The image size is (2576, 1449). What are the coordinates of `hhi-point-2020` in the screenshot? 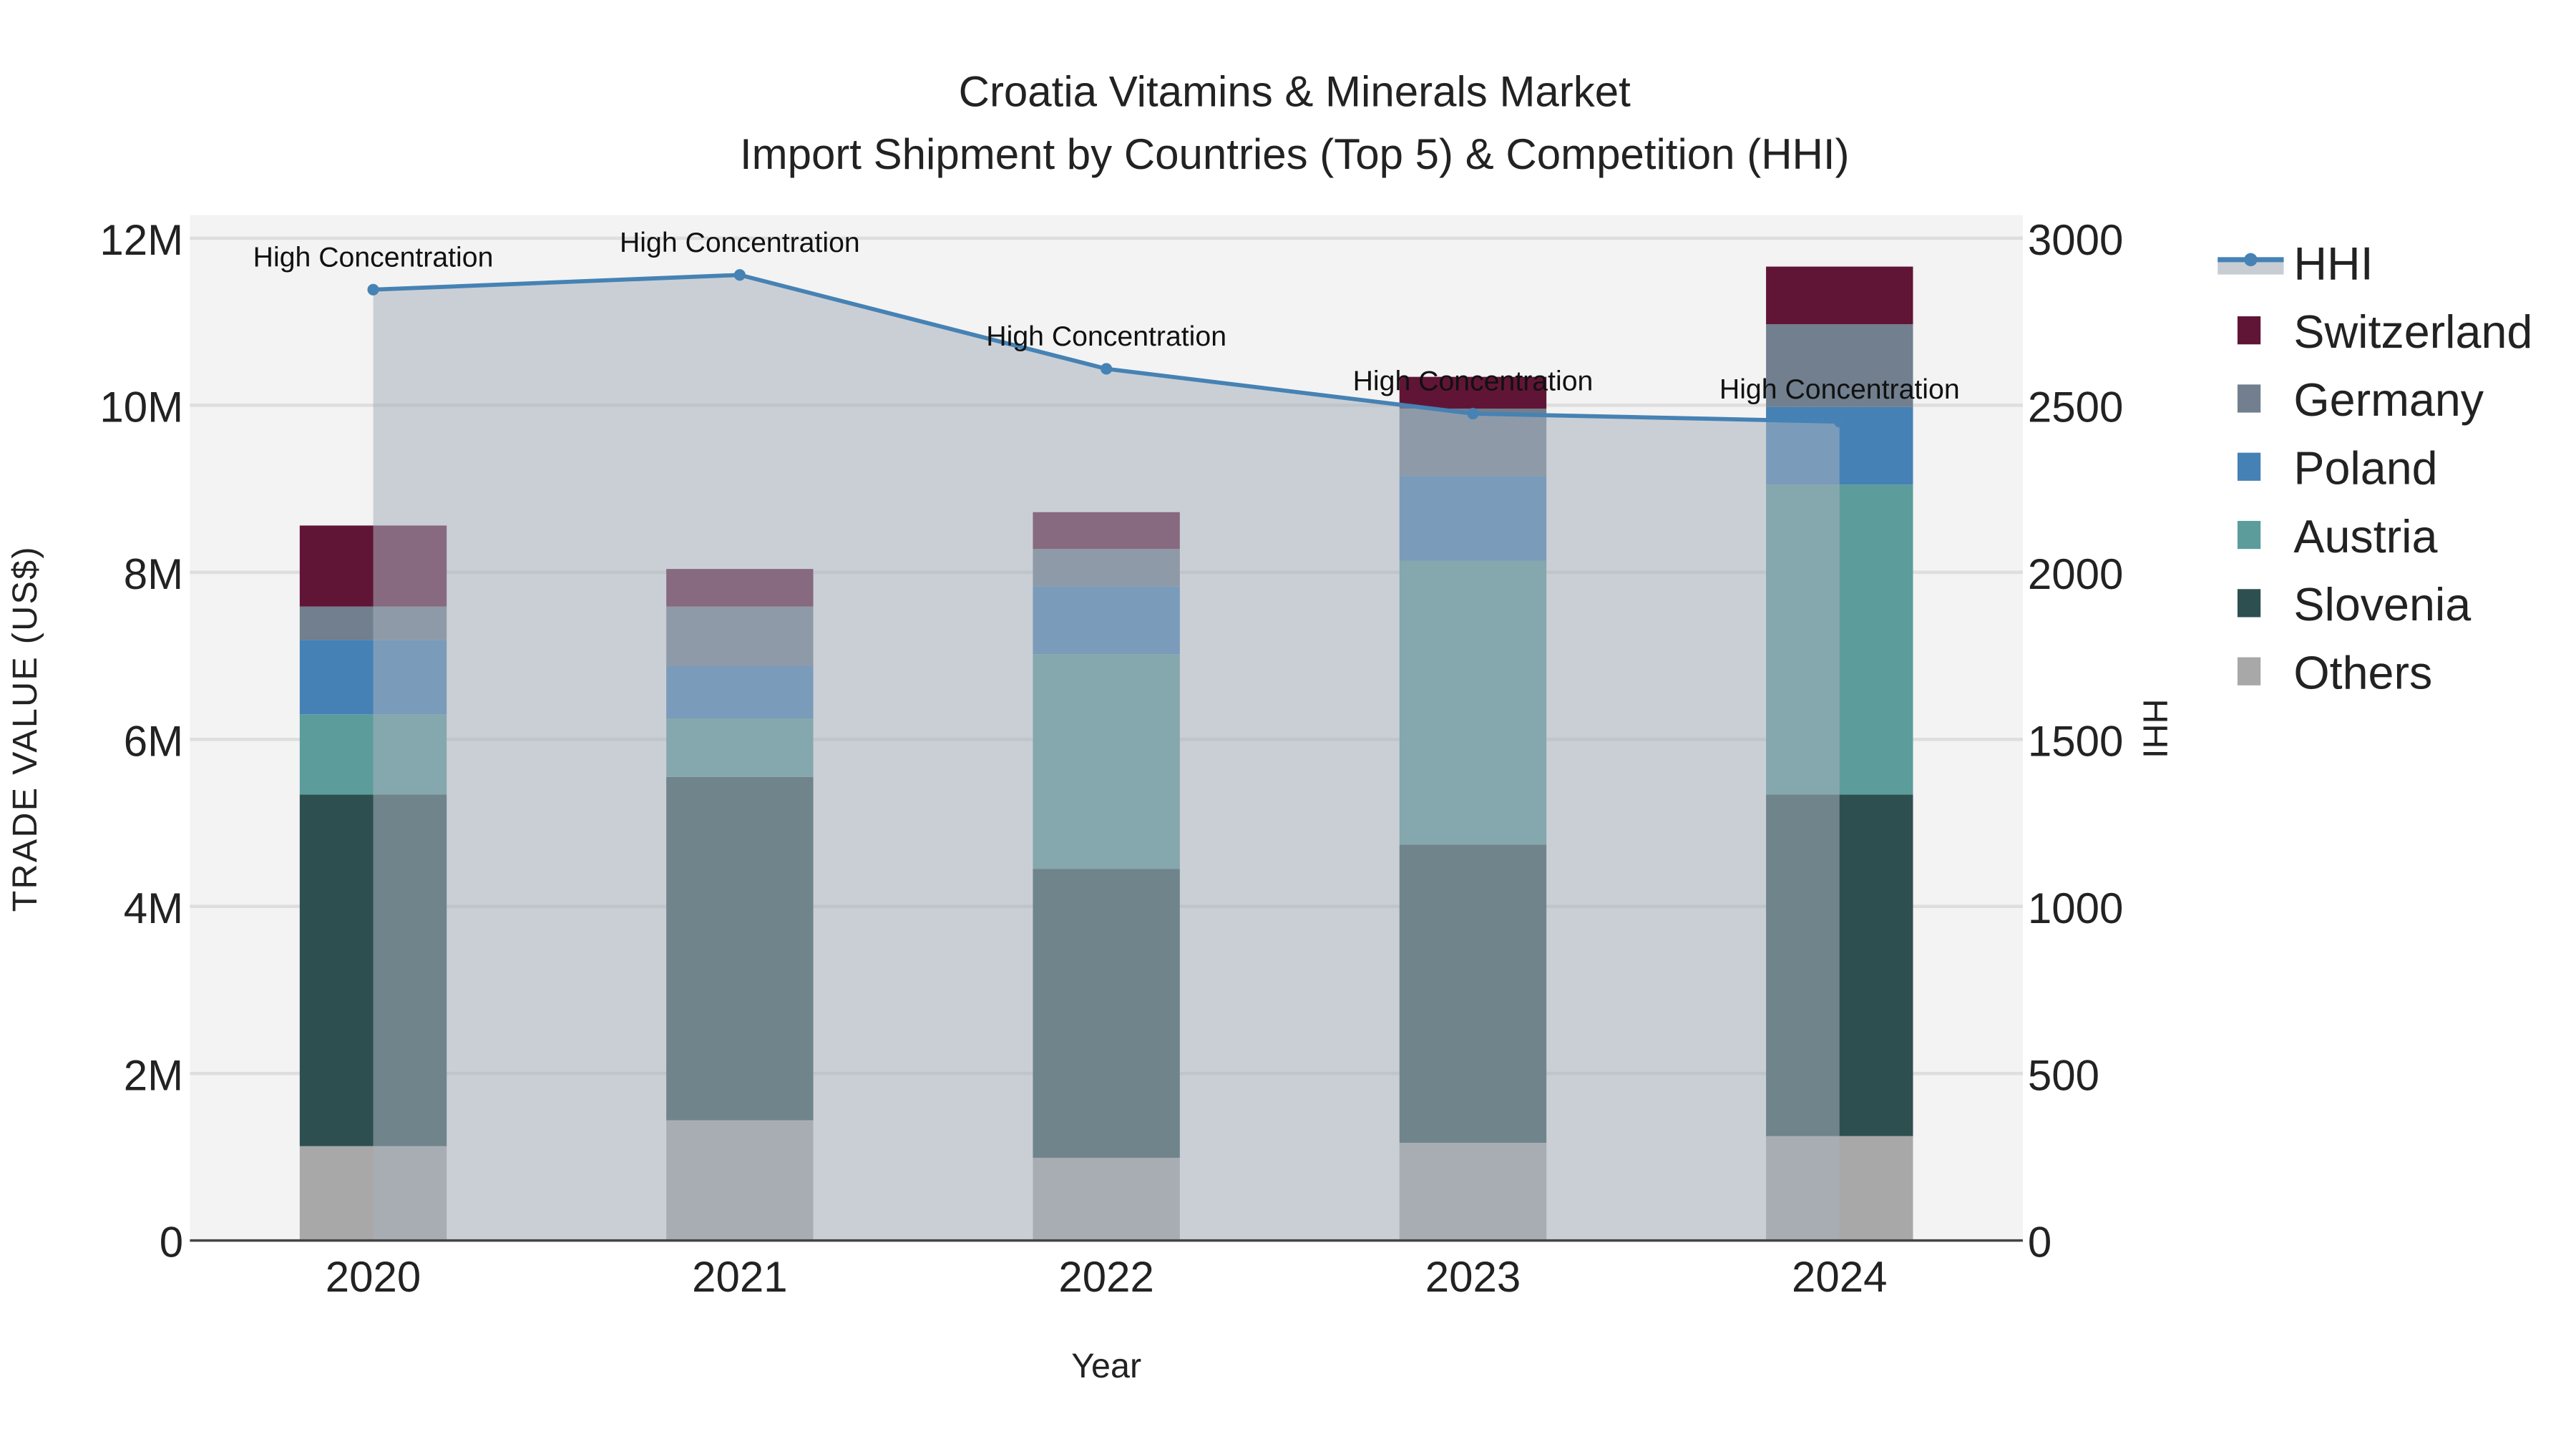 It's located at (373, 289).